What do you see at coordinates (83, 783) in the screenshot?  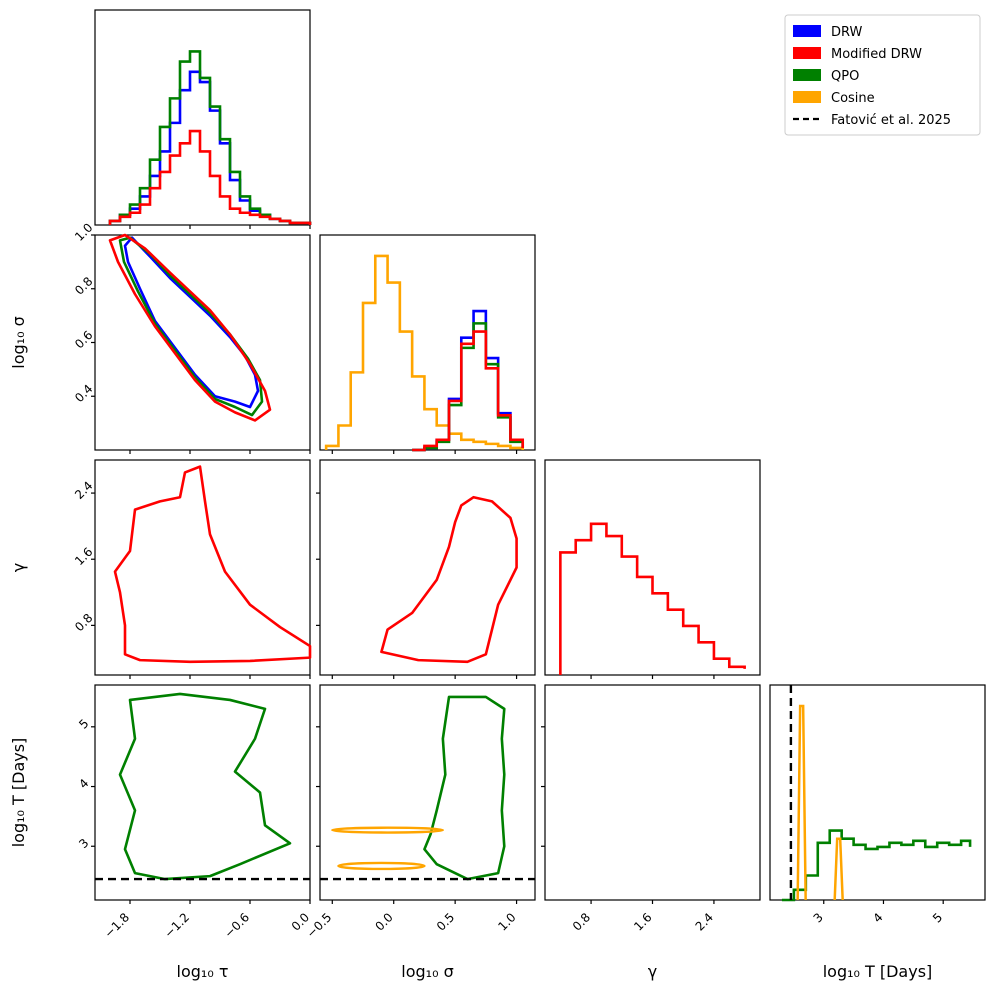 I see `y-tick-label-T: 4` at bounding box center [83, 783].